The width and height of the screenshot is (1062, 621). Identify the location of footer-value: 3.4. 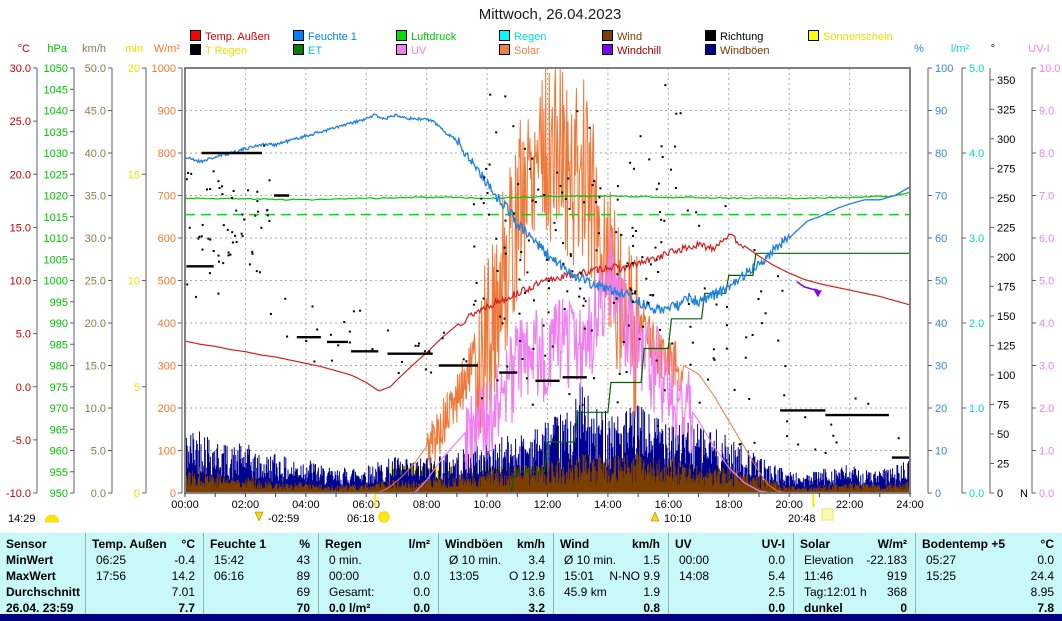
(536, 560).